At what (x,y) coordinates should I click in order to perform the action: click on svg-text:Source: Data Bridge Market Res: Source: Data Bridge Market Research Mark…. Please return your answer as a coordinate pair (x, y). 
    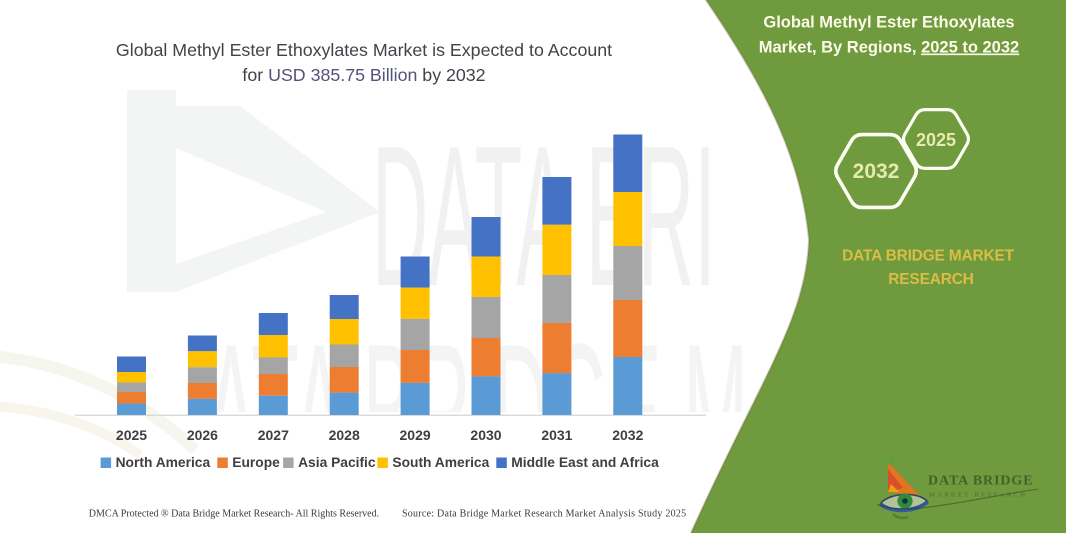
    Looking at the image, I should click on (544, 514).